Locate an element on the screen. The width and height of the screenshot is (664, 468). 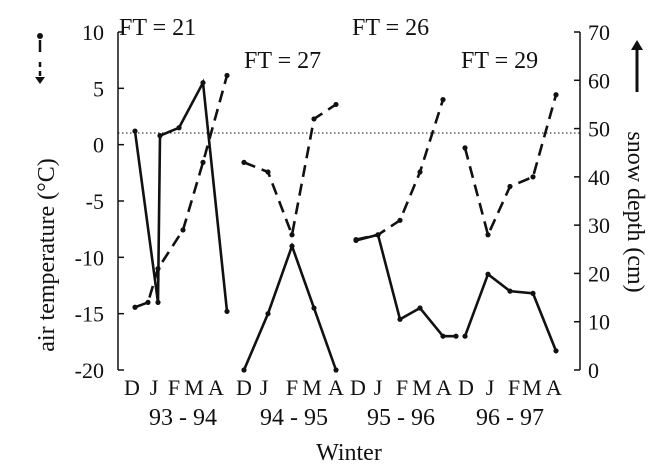
left-tick-label: -20 is located at coordinates (89, 370).